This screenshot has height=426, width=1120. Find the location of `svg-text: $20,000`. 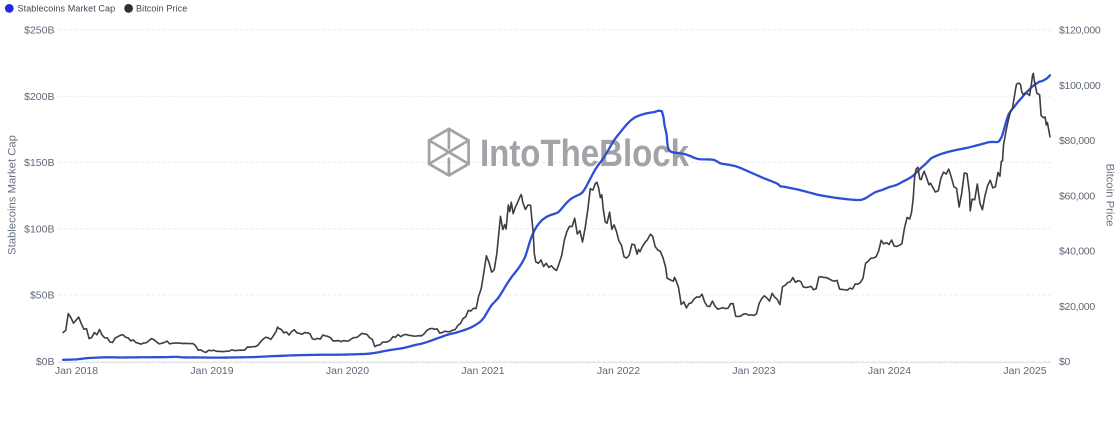

svg-text: $20,000 is located at coordinates (1077, 307).